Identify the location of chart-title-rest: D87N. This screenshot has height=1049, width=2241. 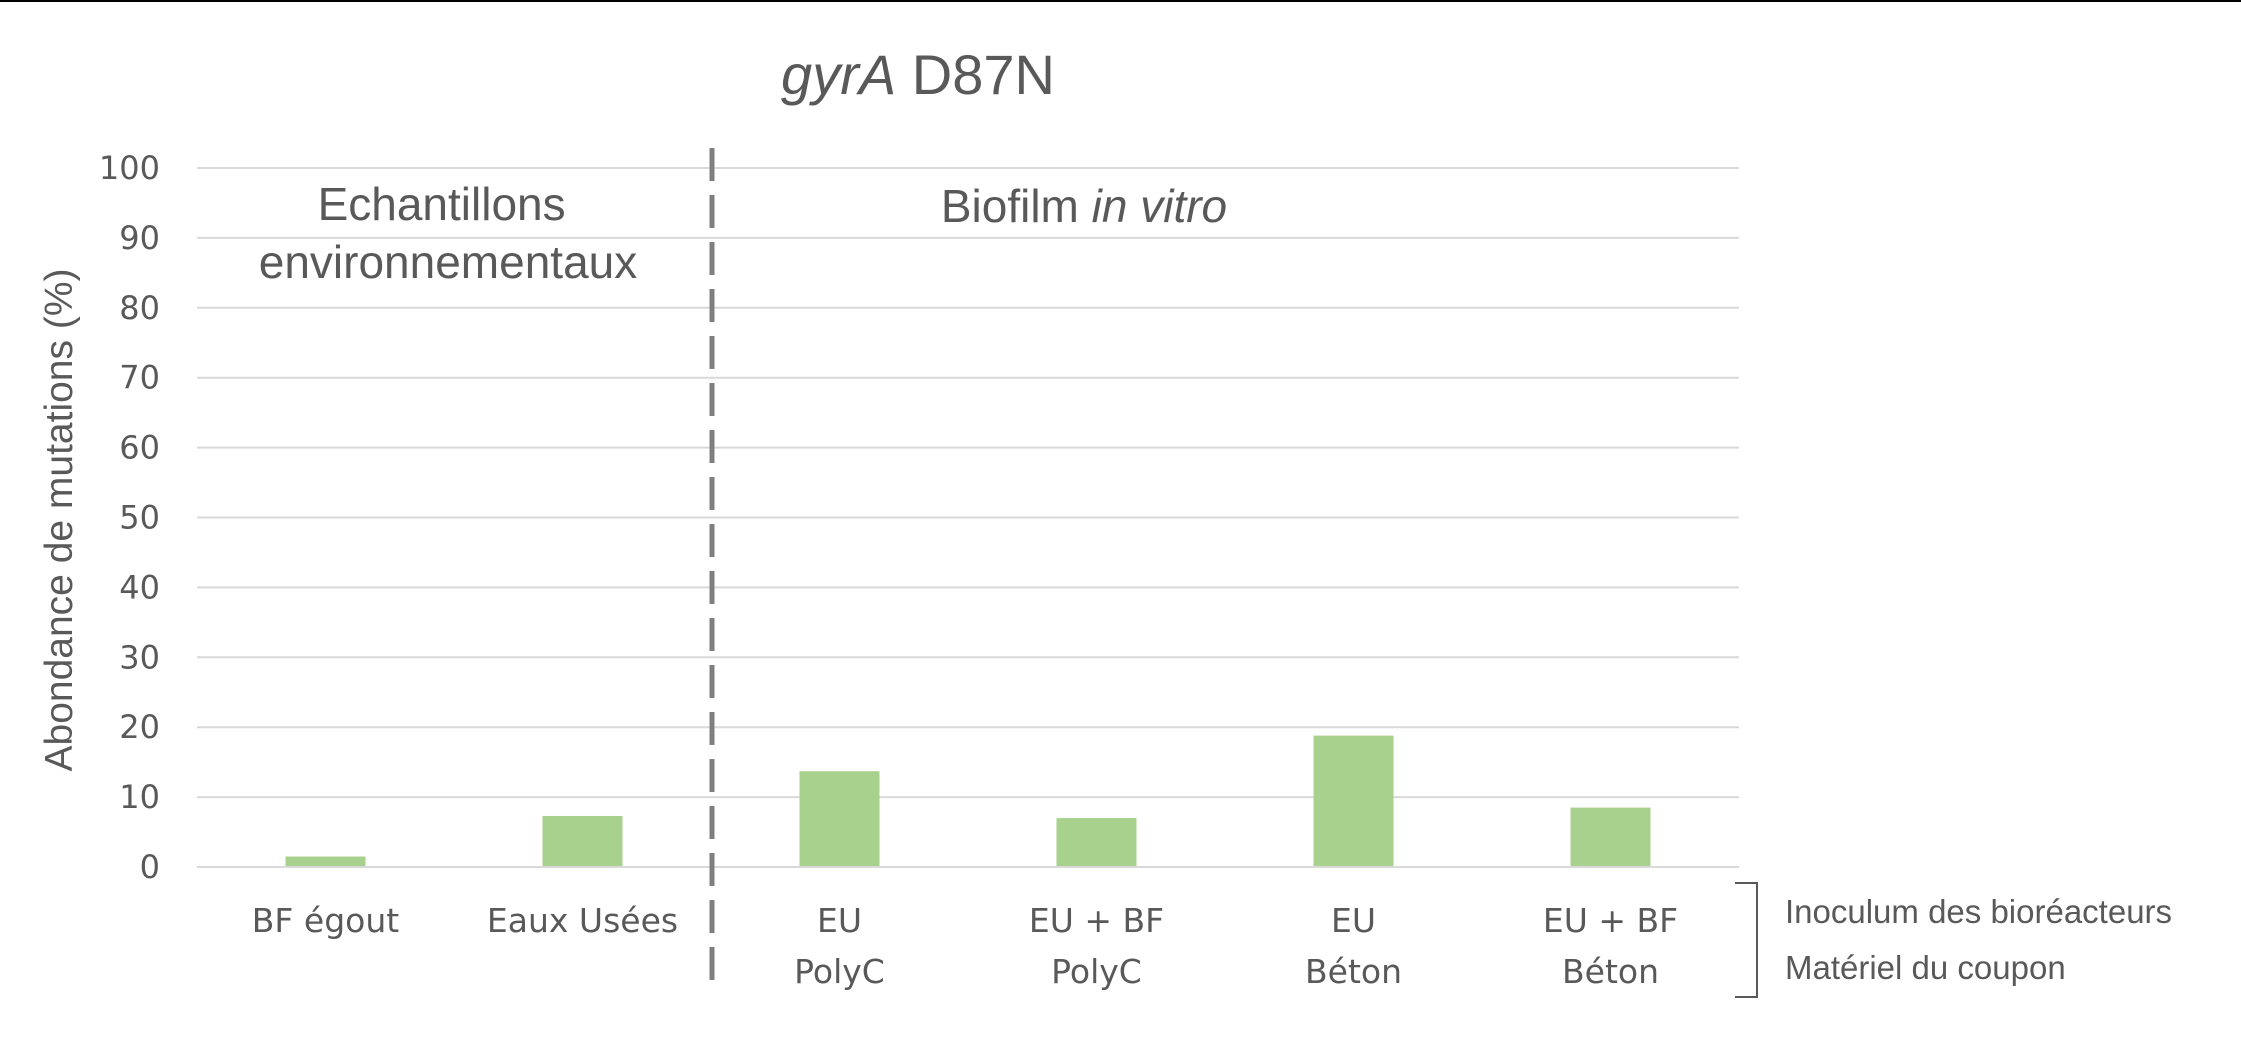
(983, 74).